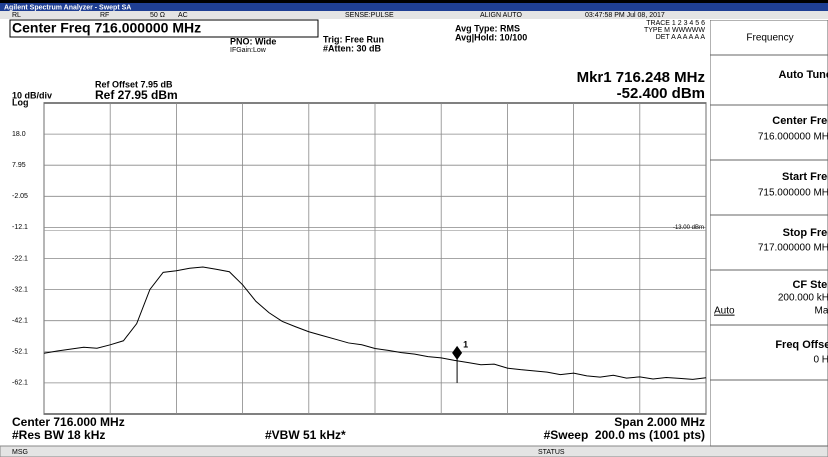 This screenshot has width=828, height=457. I want to click on footer-rbw: #Res BW 18 kHz, so click(58, 435).